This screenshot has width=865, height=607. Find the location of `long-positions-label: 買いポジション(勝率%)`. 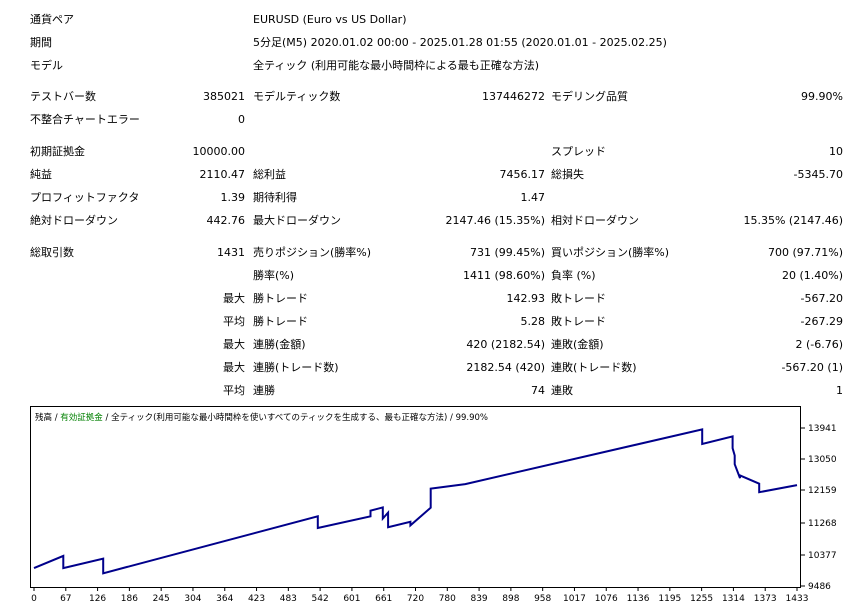

long-positions-label: 買いポジション(勝率%) is located at coordinates (610, 252).